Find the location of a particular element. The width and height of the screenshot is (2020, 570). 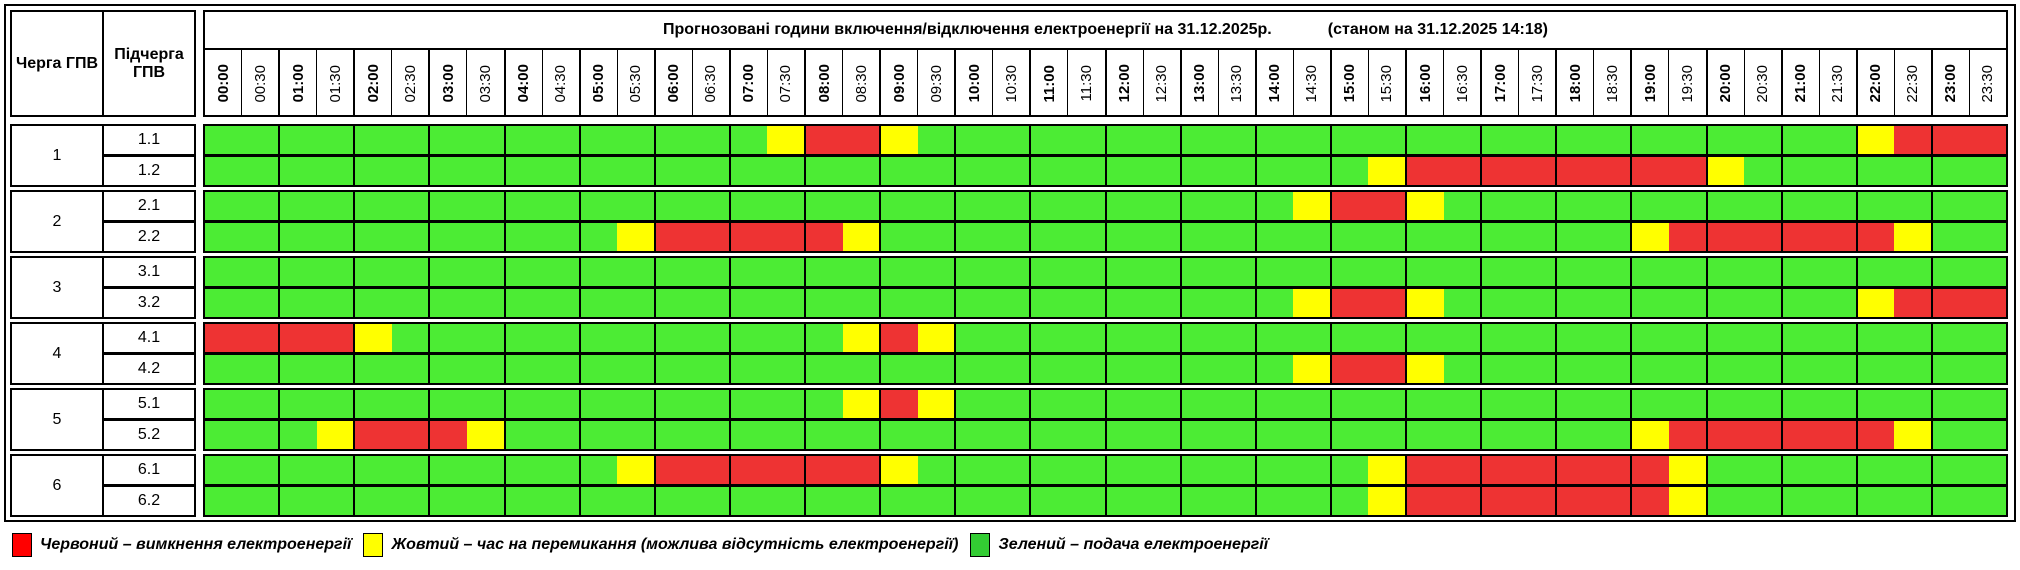

time-header-cell: 04:30 is located at coordinates (560, 83).